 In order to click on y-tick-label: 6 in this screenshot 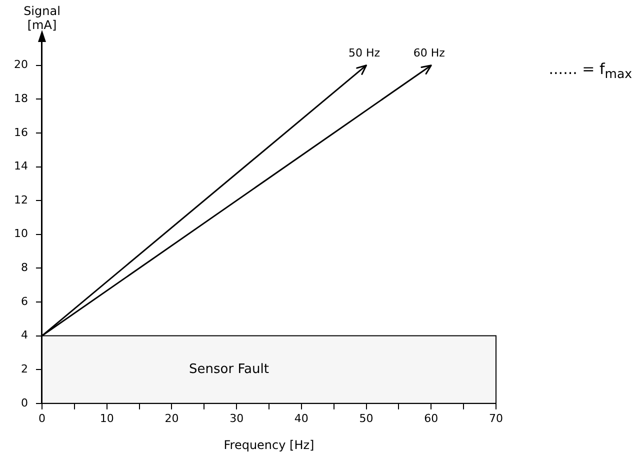, I will do `click(24, 301)`.